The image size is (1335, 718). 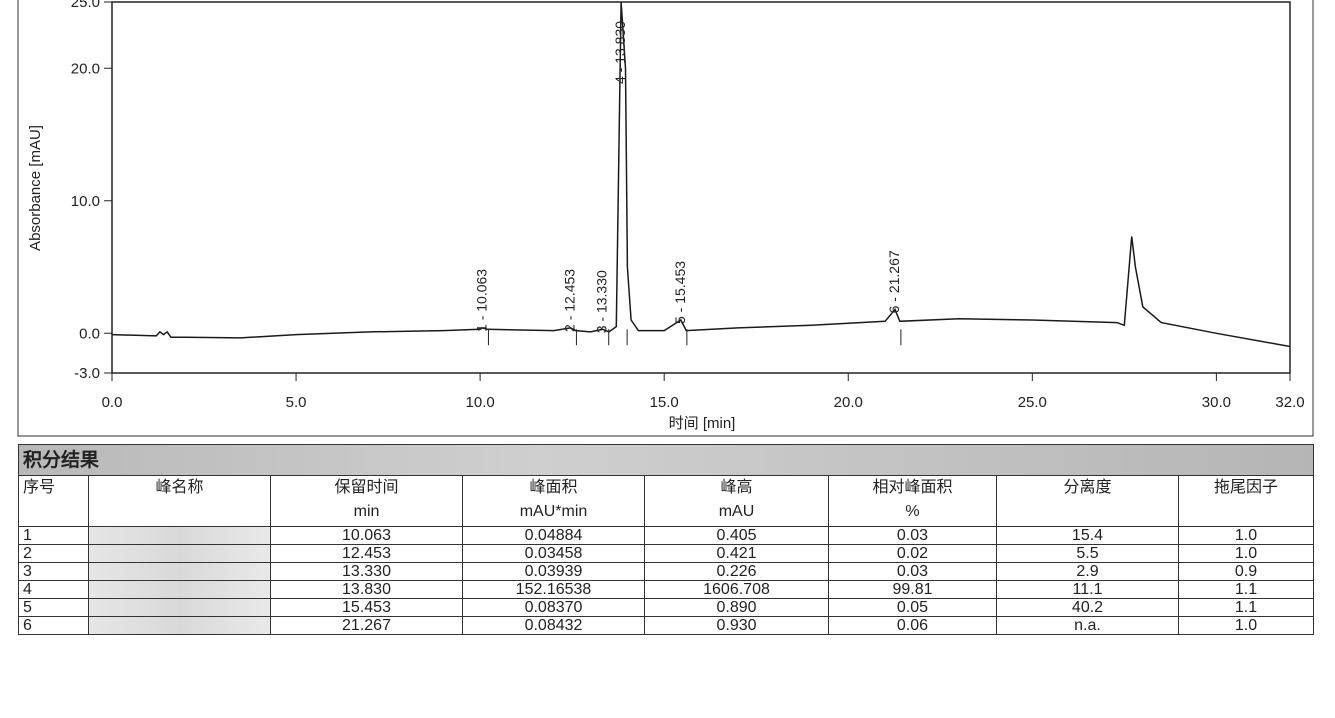 What do you see at coordinates (53, 553) in the screenshot?
I see `cell: 2` at bounding box center [53, 553].